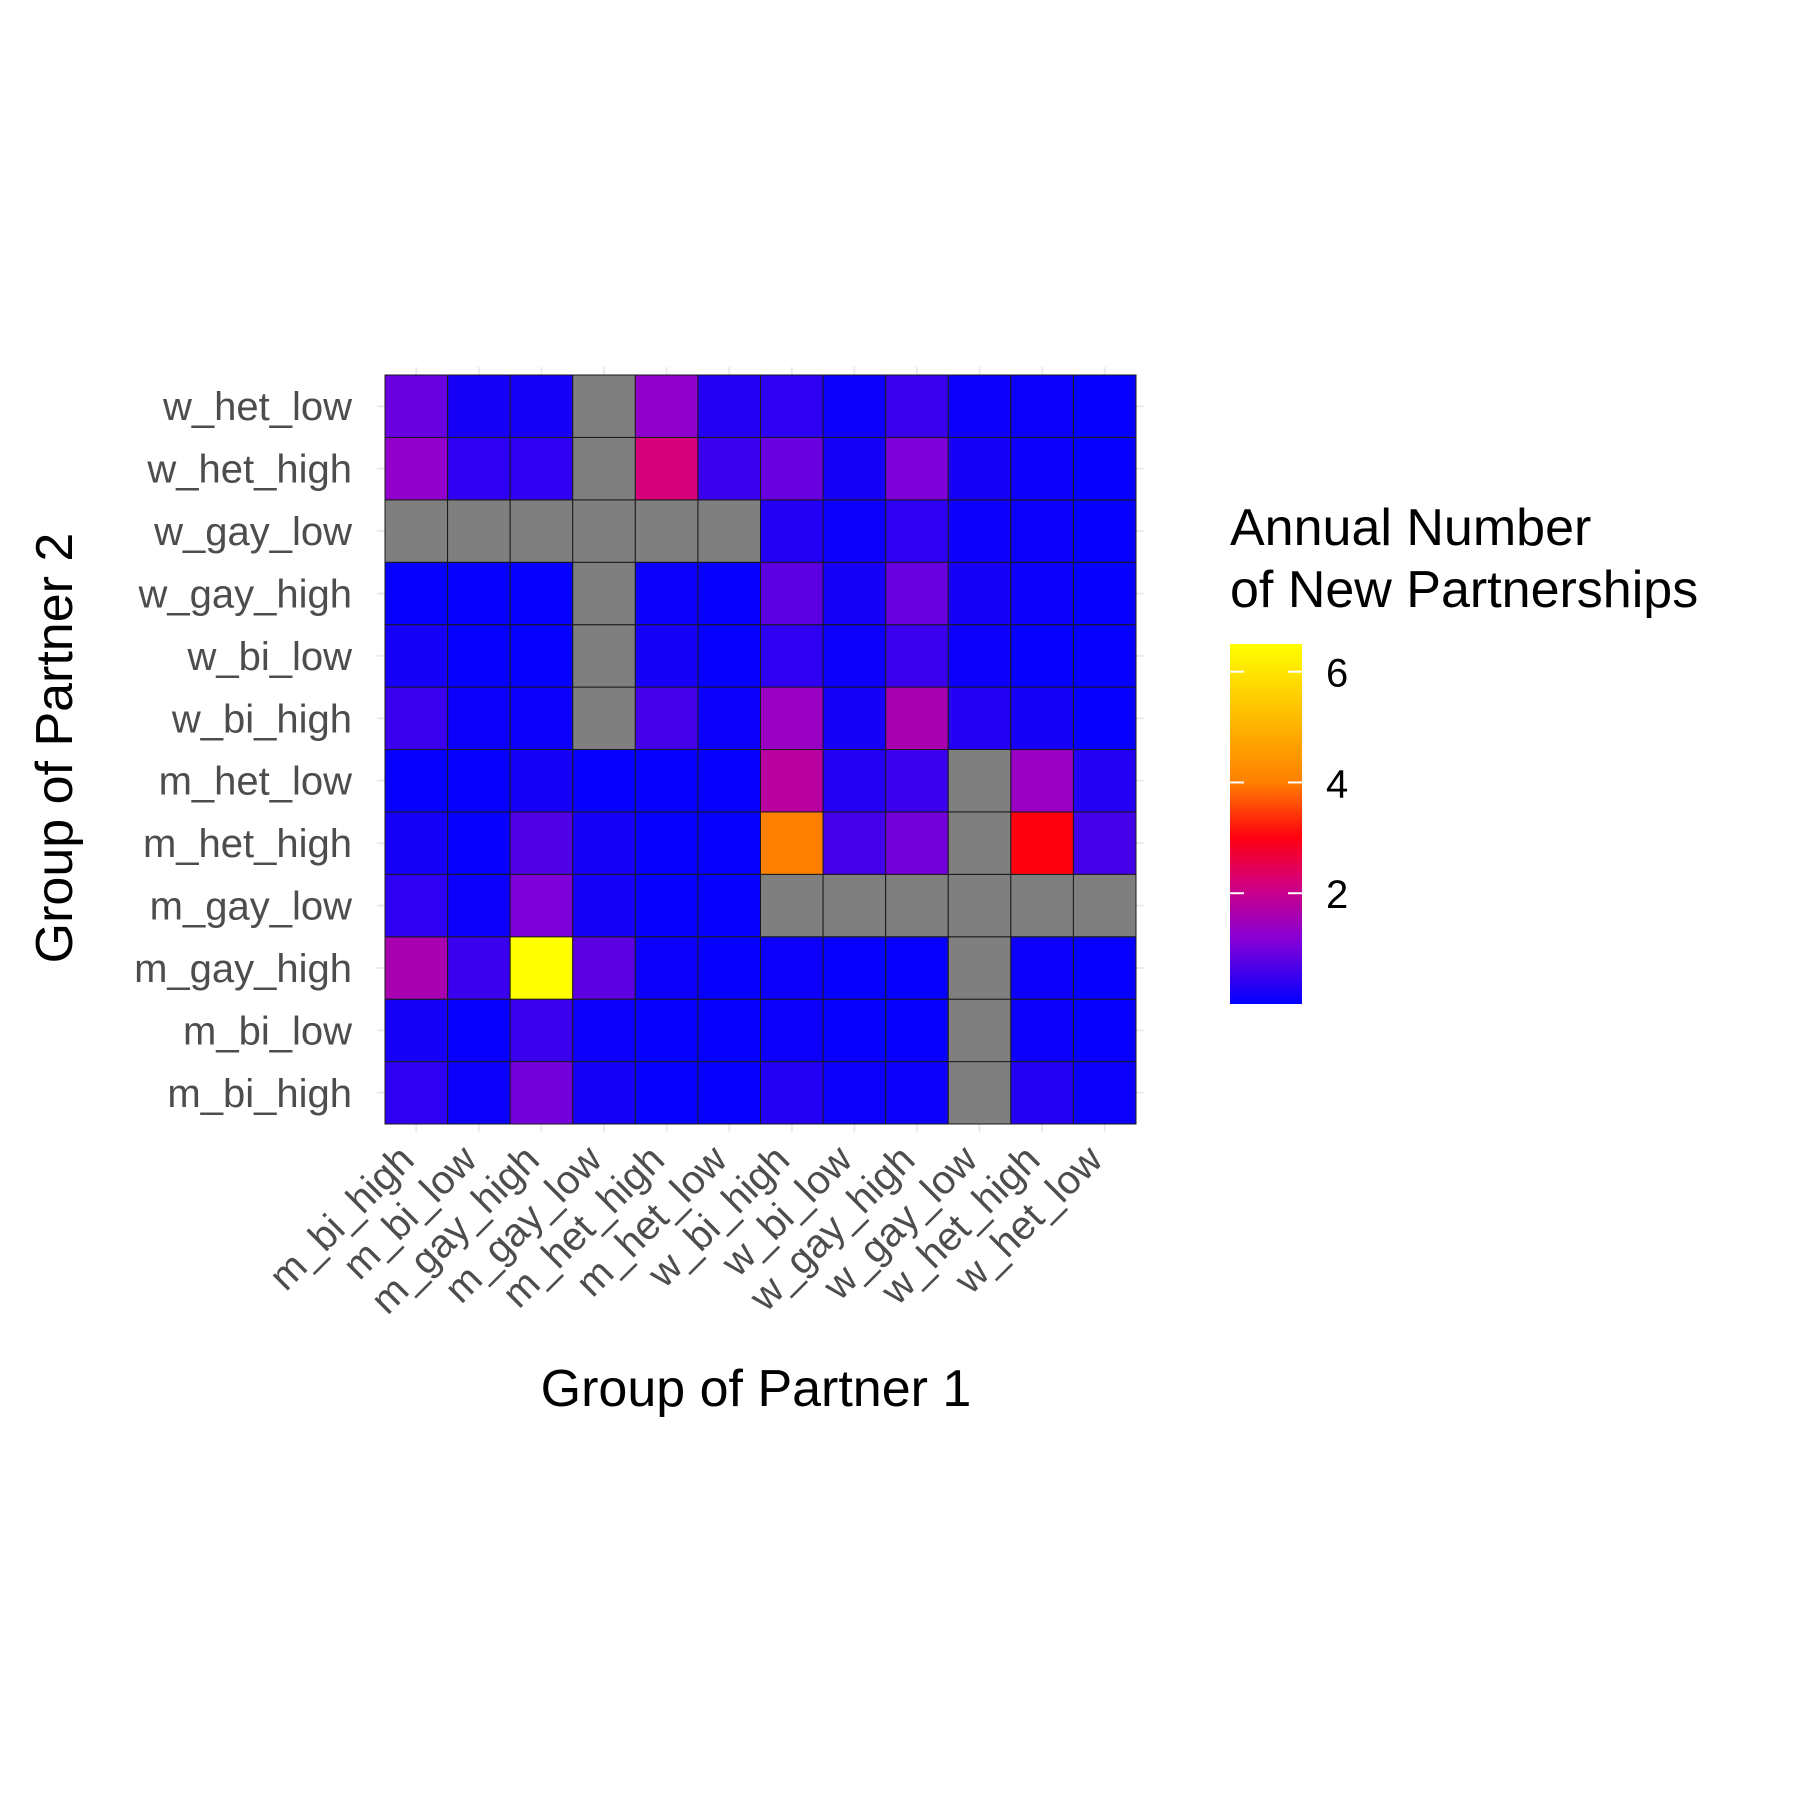 This screenshot has width=1800, height=1800. I want to click on heatmap-cell-m_gay_high-m_gay_low, so click(541, 905).